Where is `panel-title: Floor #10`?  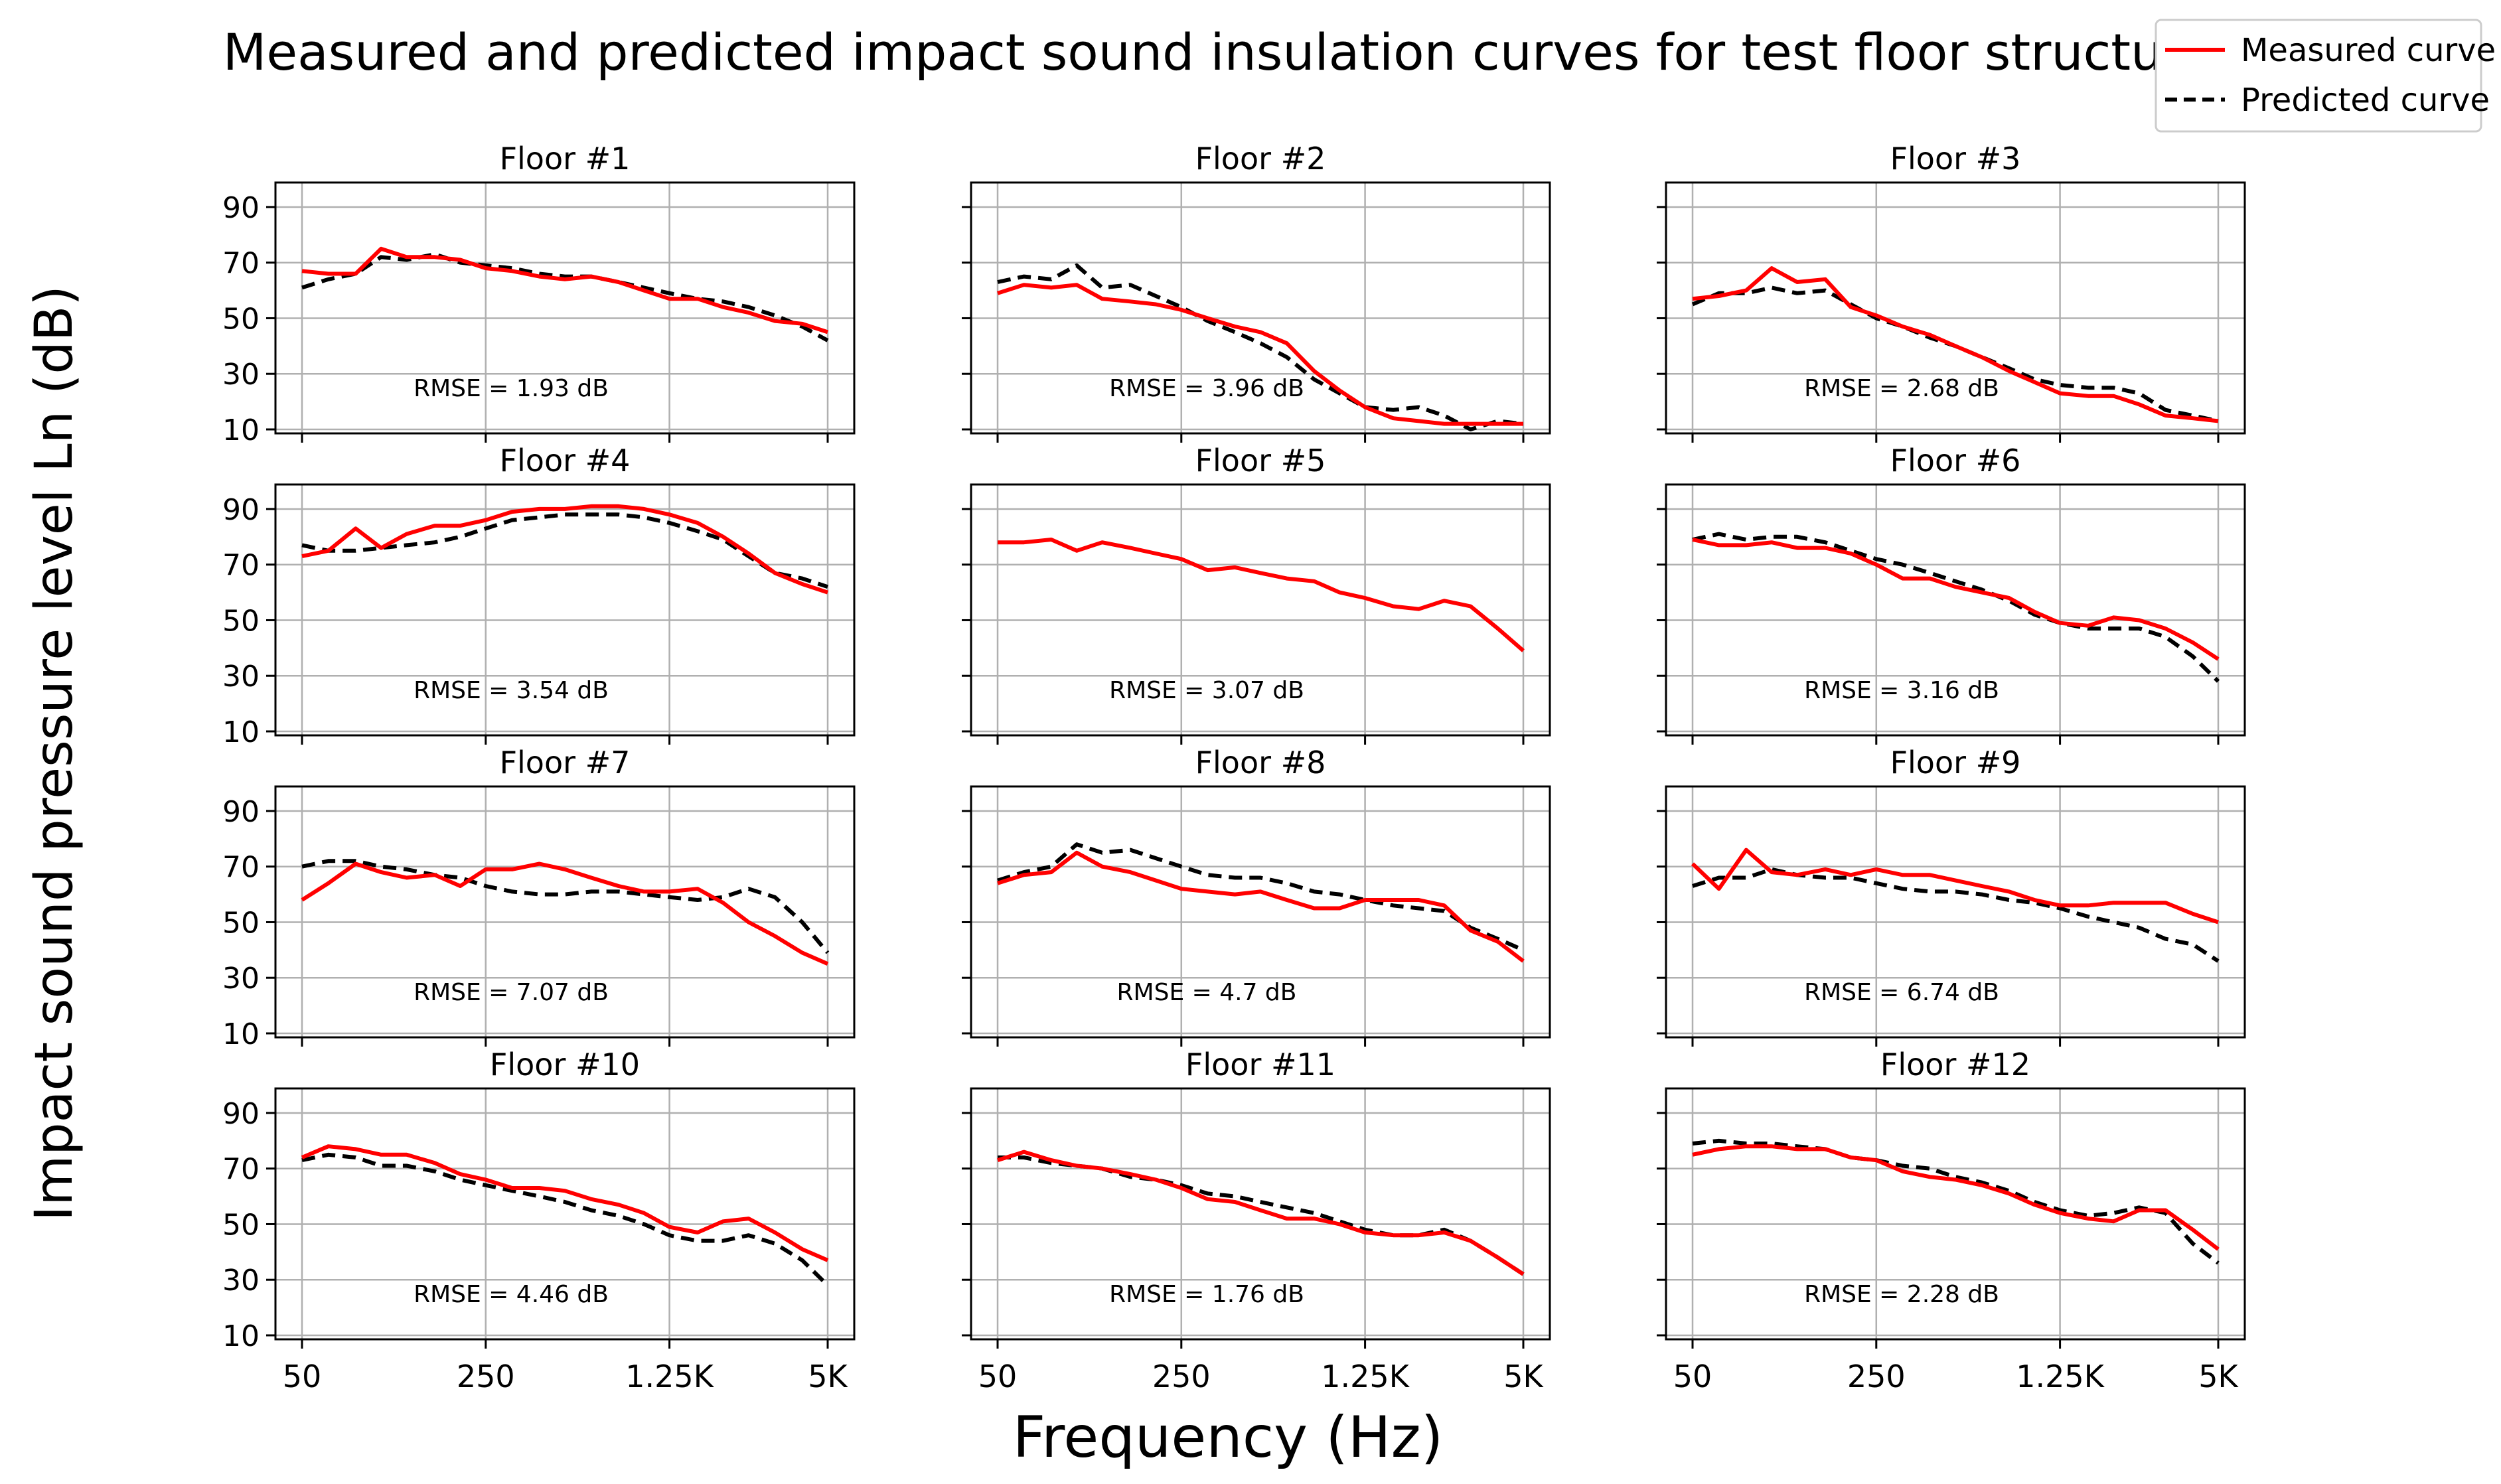 panel-title: Floor #10 is located at coordinates (565, 1064).